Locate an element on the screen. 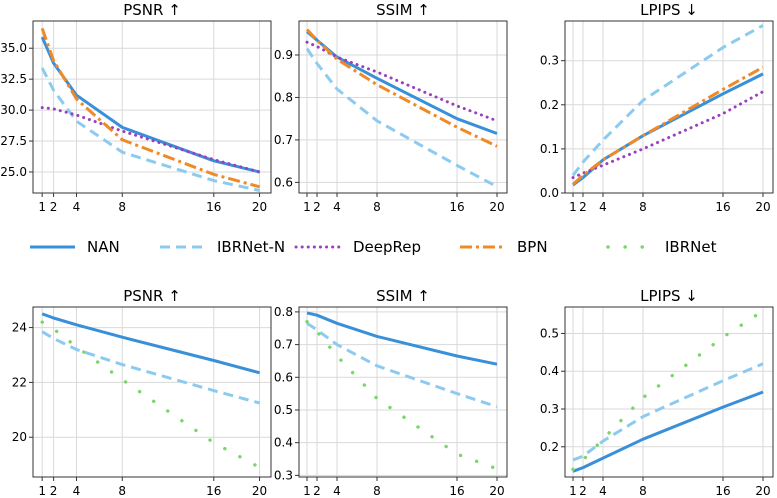  chart-panel-6: 1 2 4 8 16 20 0.2 0.3 0.4 0.5 LPIPS ↓ is located at coordinates (657, 392).